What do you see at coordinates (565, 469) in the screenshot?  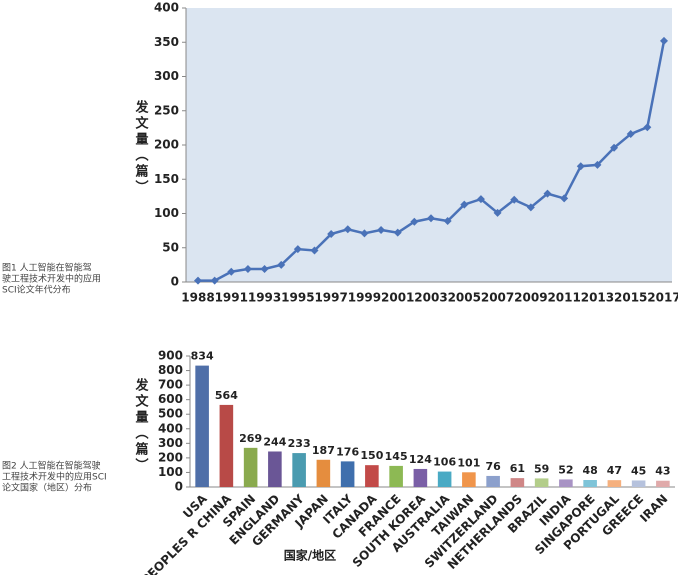 I see `data-label: 52` at bounding box center [565, 469].